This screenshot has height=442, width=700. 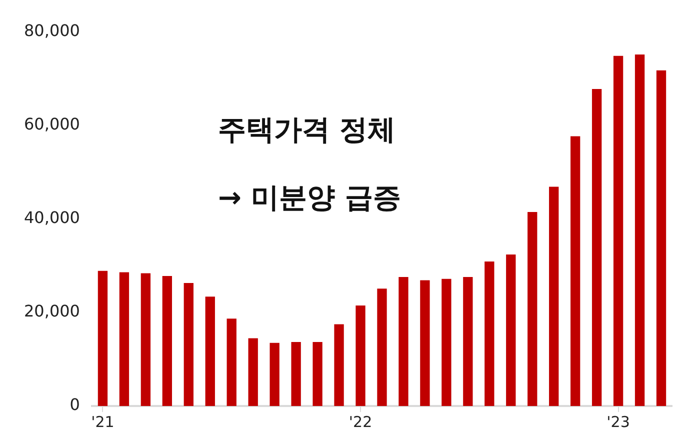 I want to click on x-tick-label: '23, so click(x=618, y=421).